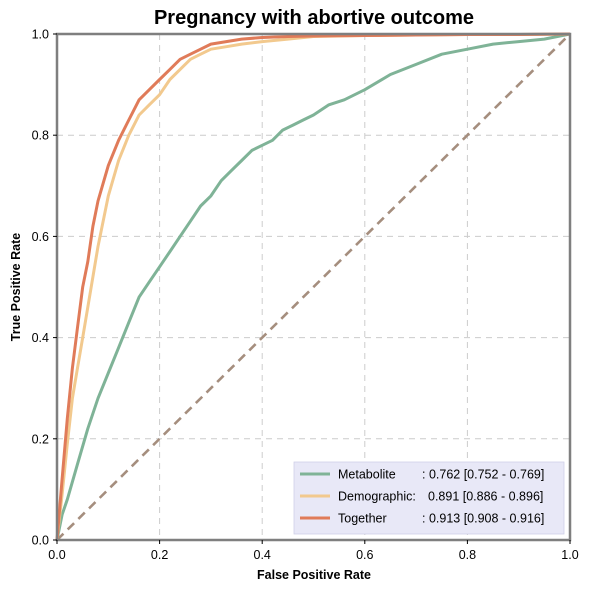  Describe the element at coordinates (314, 18) in the screenshot. I see `chart-title: Pregnancy with abortive outcome` at that location.